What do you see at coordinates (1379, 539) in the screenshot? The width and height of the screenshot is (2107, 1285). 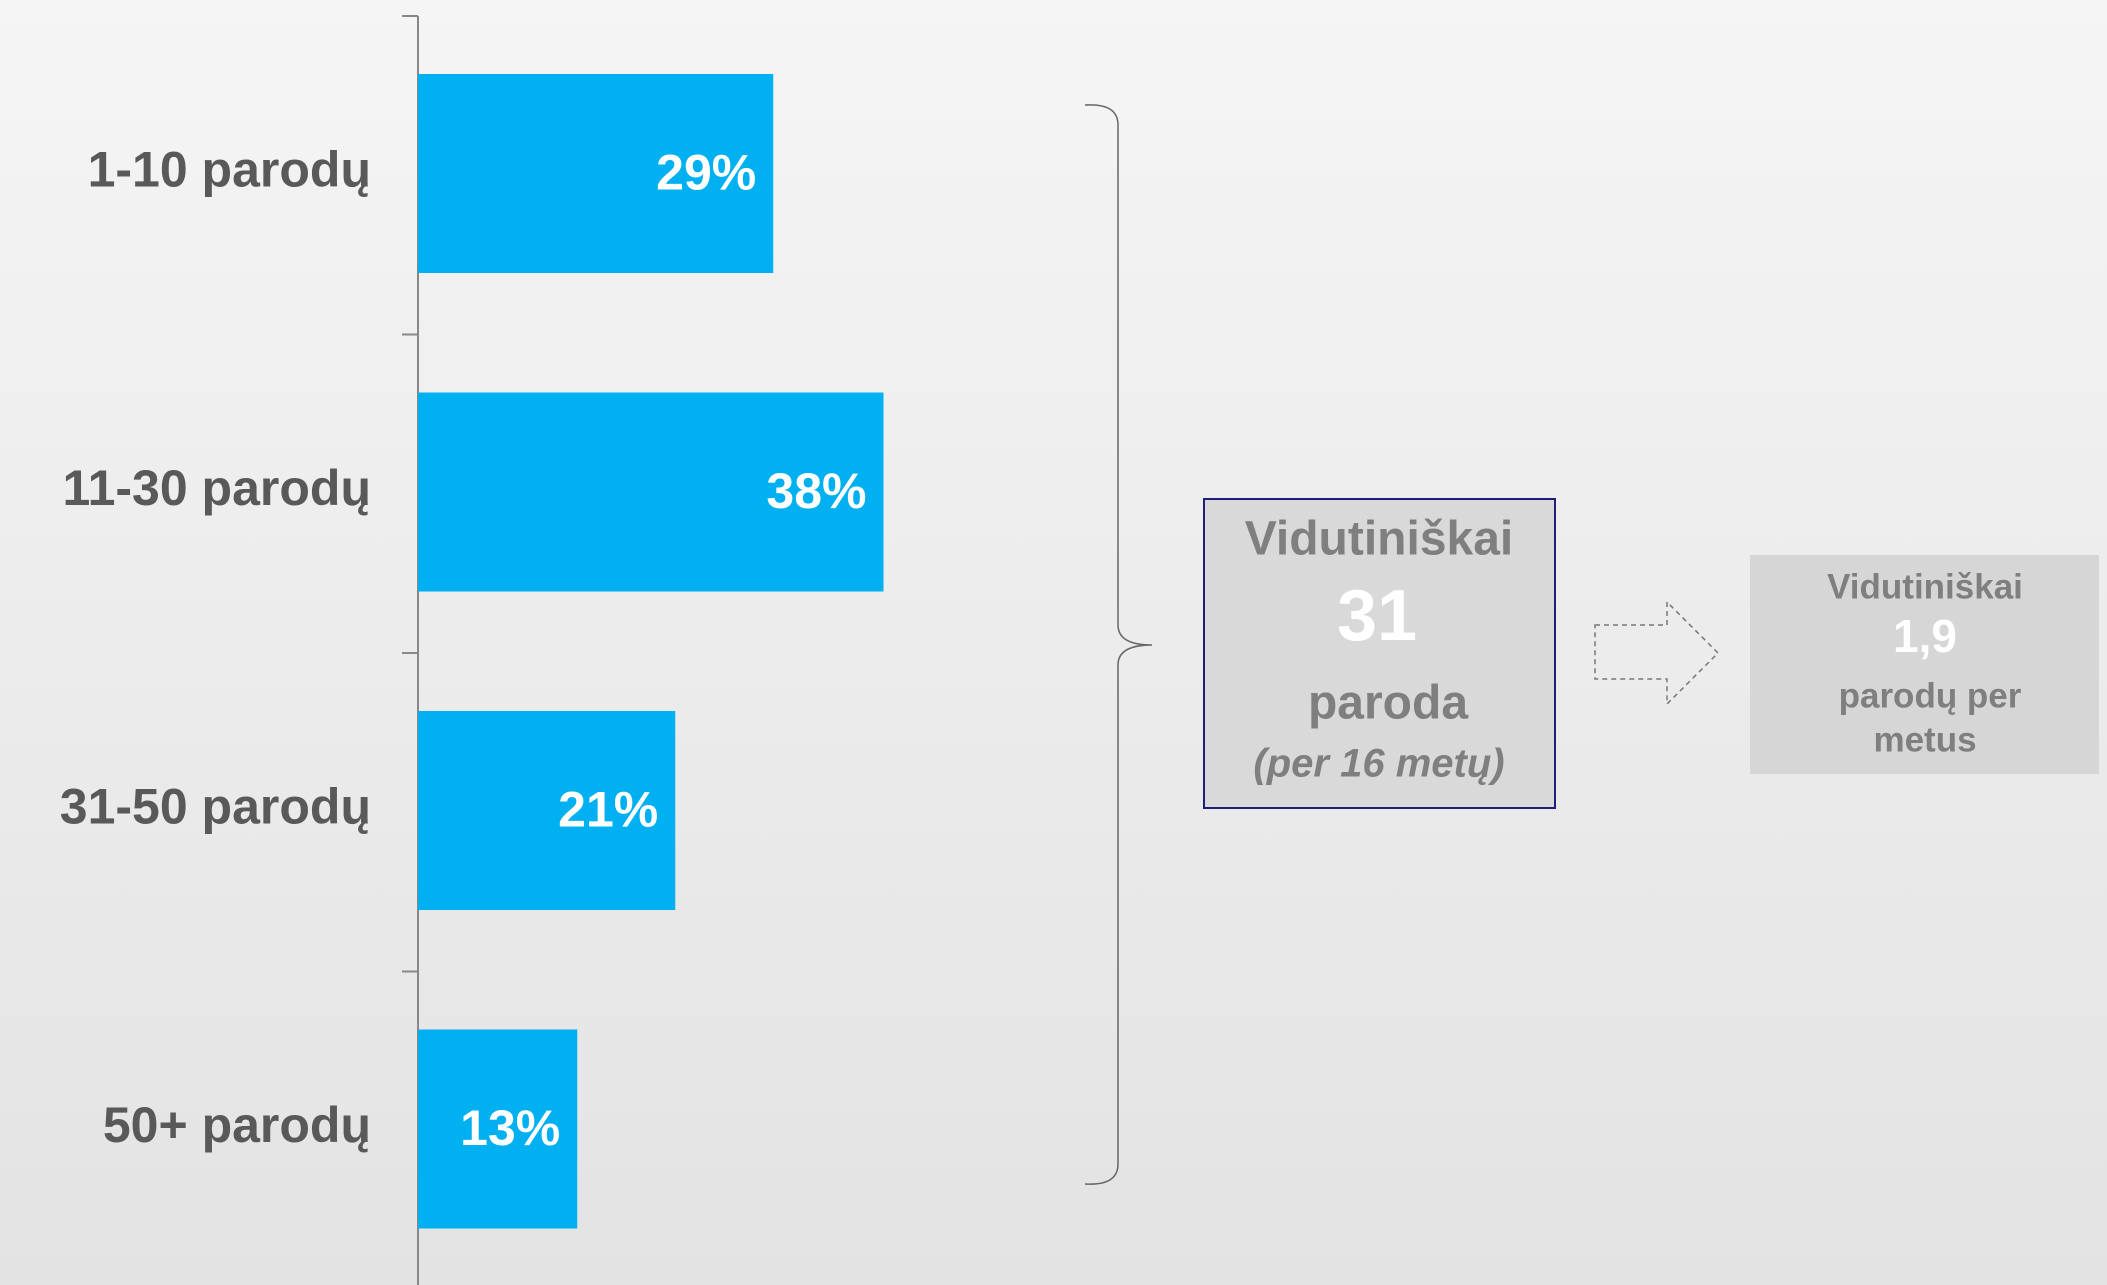 I see `summary-text: Vidutiniškai` at bounding box center [1379, 539].